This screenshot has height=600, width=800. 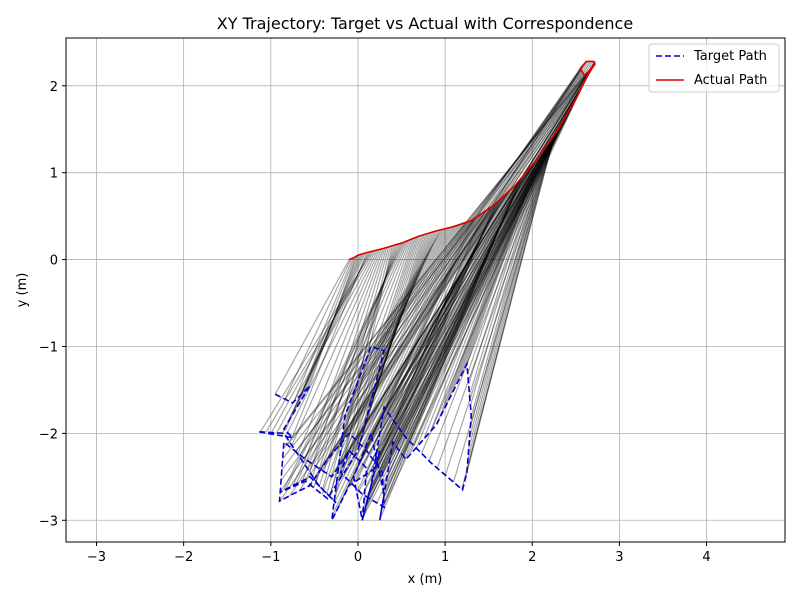 What do you see at coordinates (52, 304) in the screenshot?
I see `y-ticks: −3 −2 −1 0 1 2` at bounding box center [52, 304].